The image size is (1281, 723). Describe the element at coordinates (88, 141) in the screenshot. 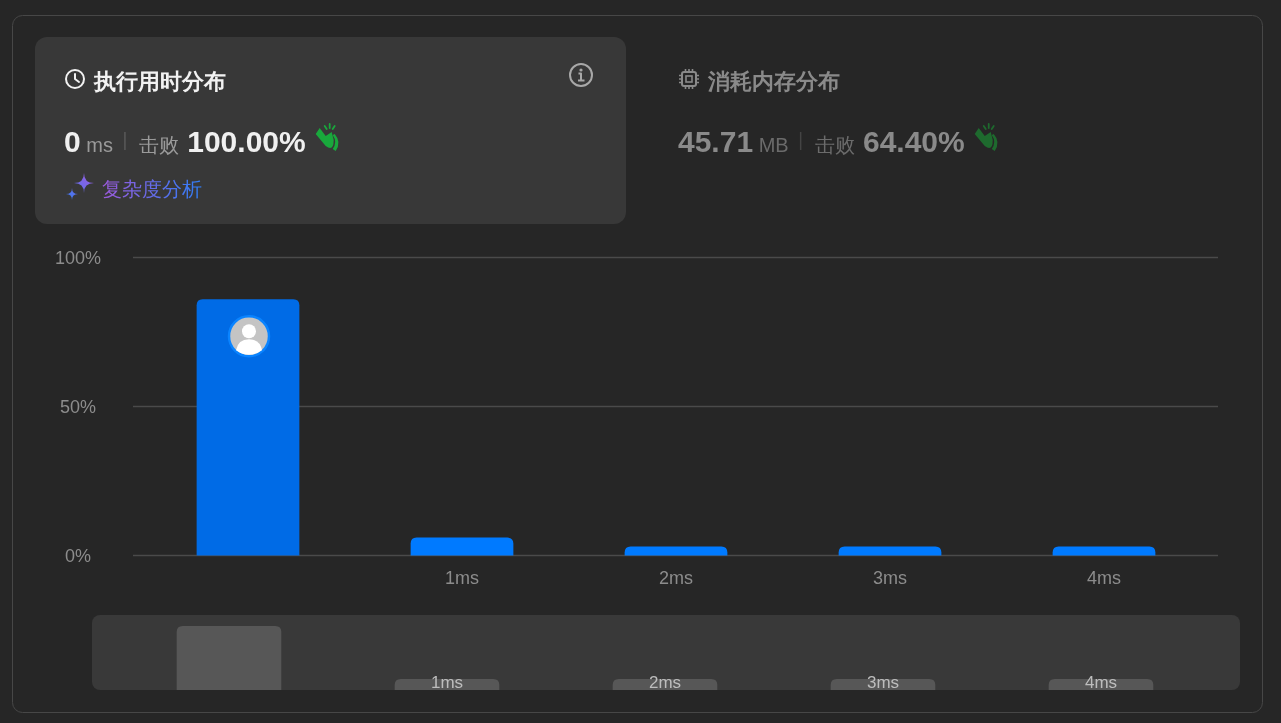

I see `text: 0 ms` at that location.